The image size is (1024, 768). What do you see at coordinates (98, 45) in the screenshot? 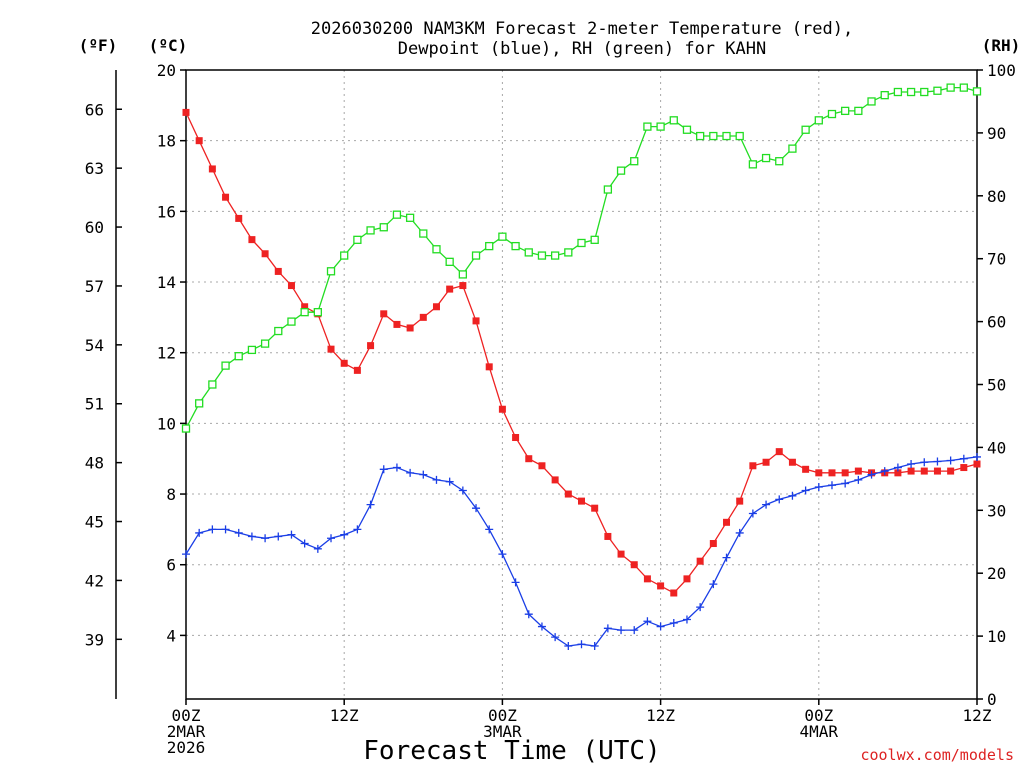
I see `fahrenheit-unit-label: (ºF)` at bounding box center [98, 45].